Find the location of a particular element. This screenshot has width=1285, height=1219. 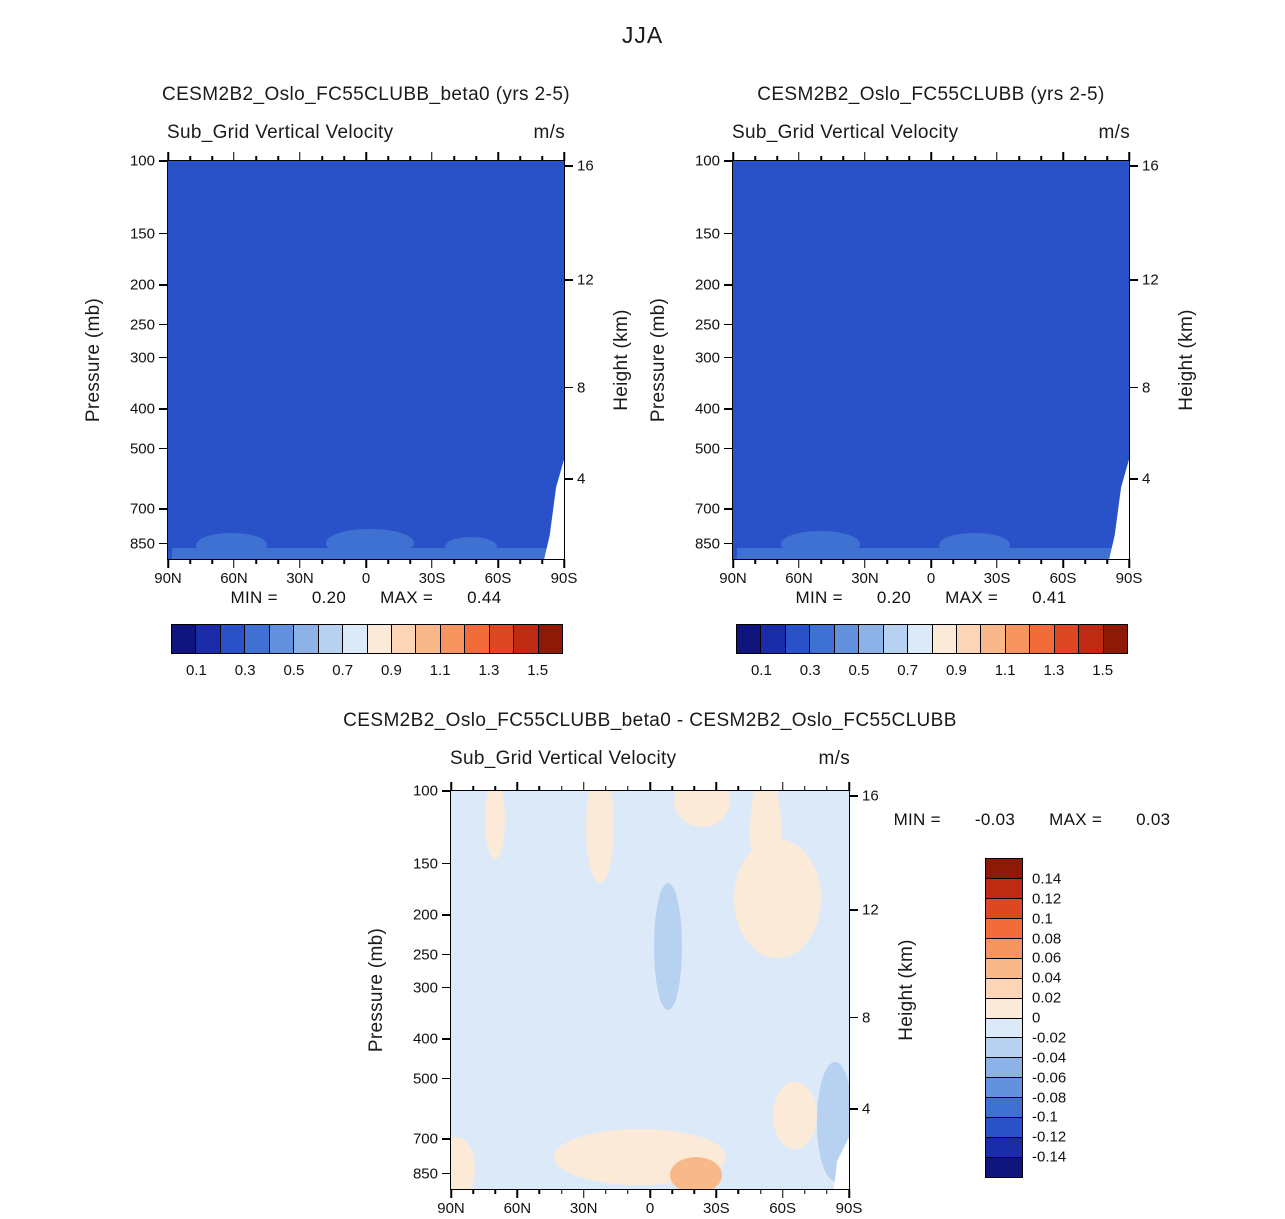

colorbar-tick-label: -0.04 is located at coordinates (1049, 1058).